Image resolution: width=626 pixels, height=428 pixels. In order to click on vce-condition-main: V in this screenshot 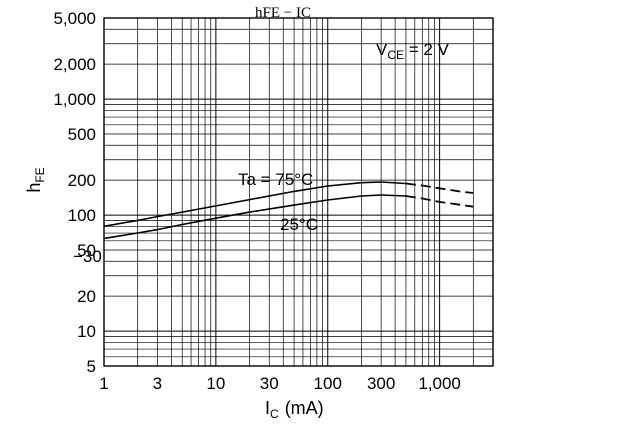, I will do `click(382, 49)`.